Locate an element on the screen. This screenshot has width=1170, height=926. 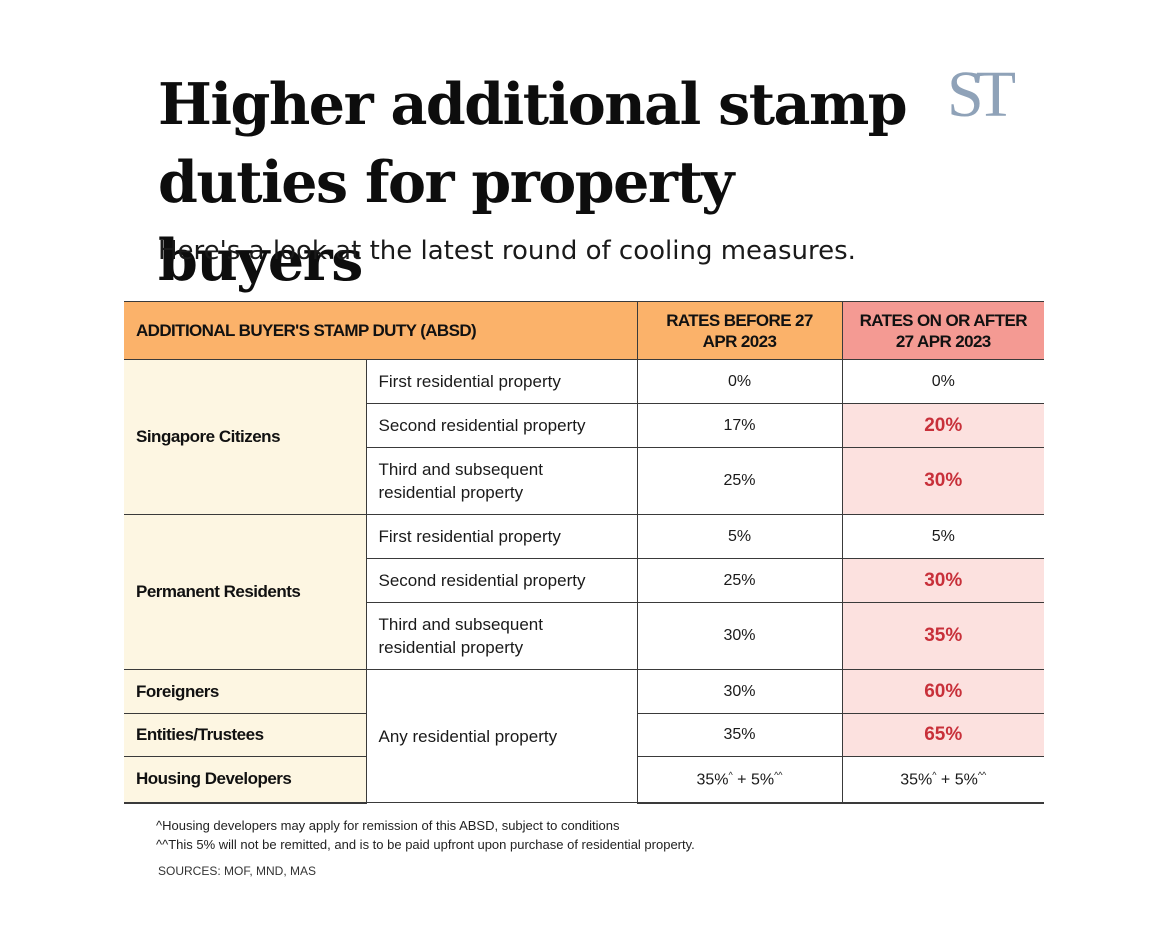
rate-after: 35%^ + 5%^^ is located at coordinates (942, 780).